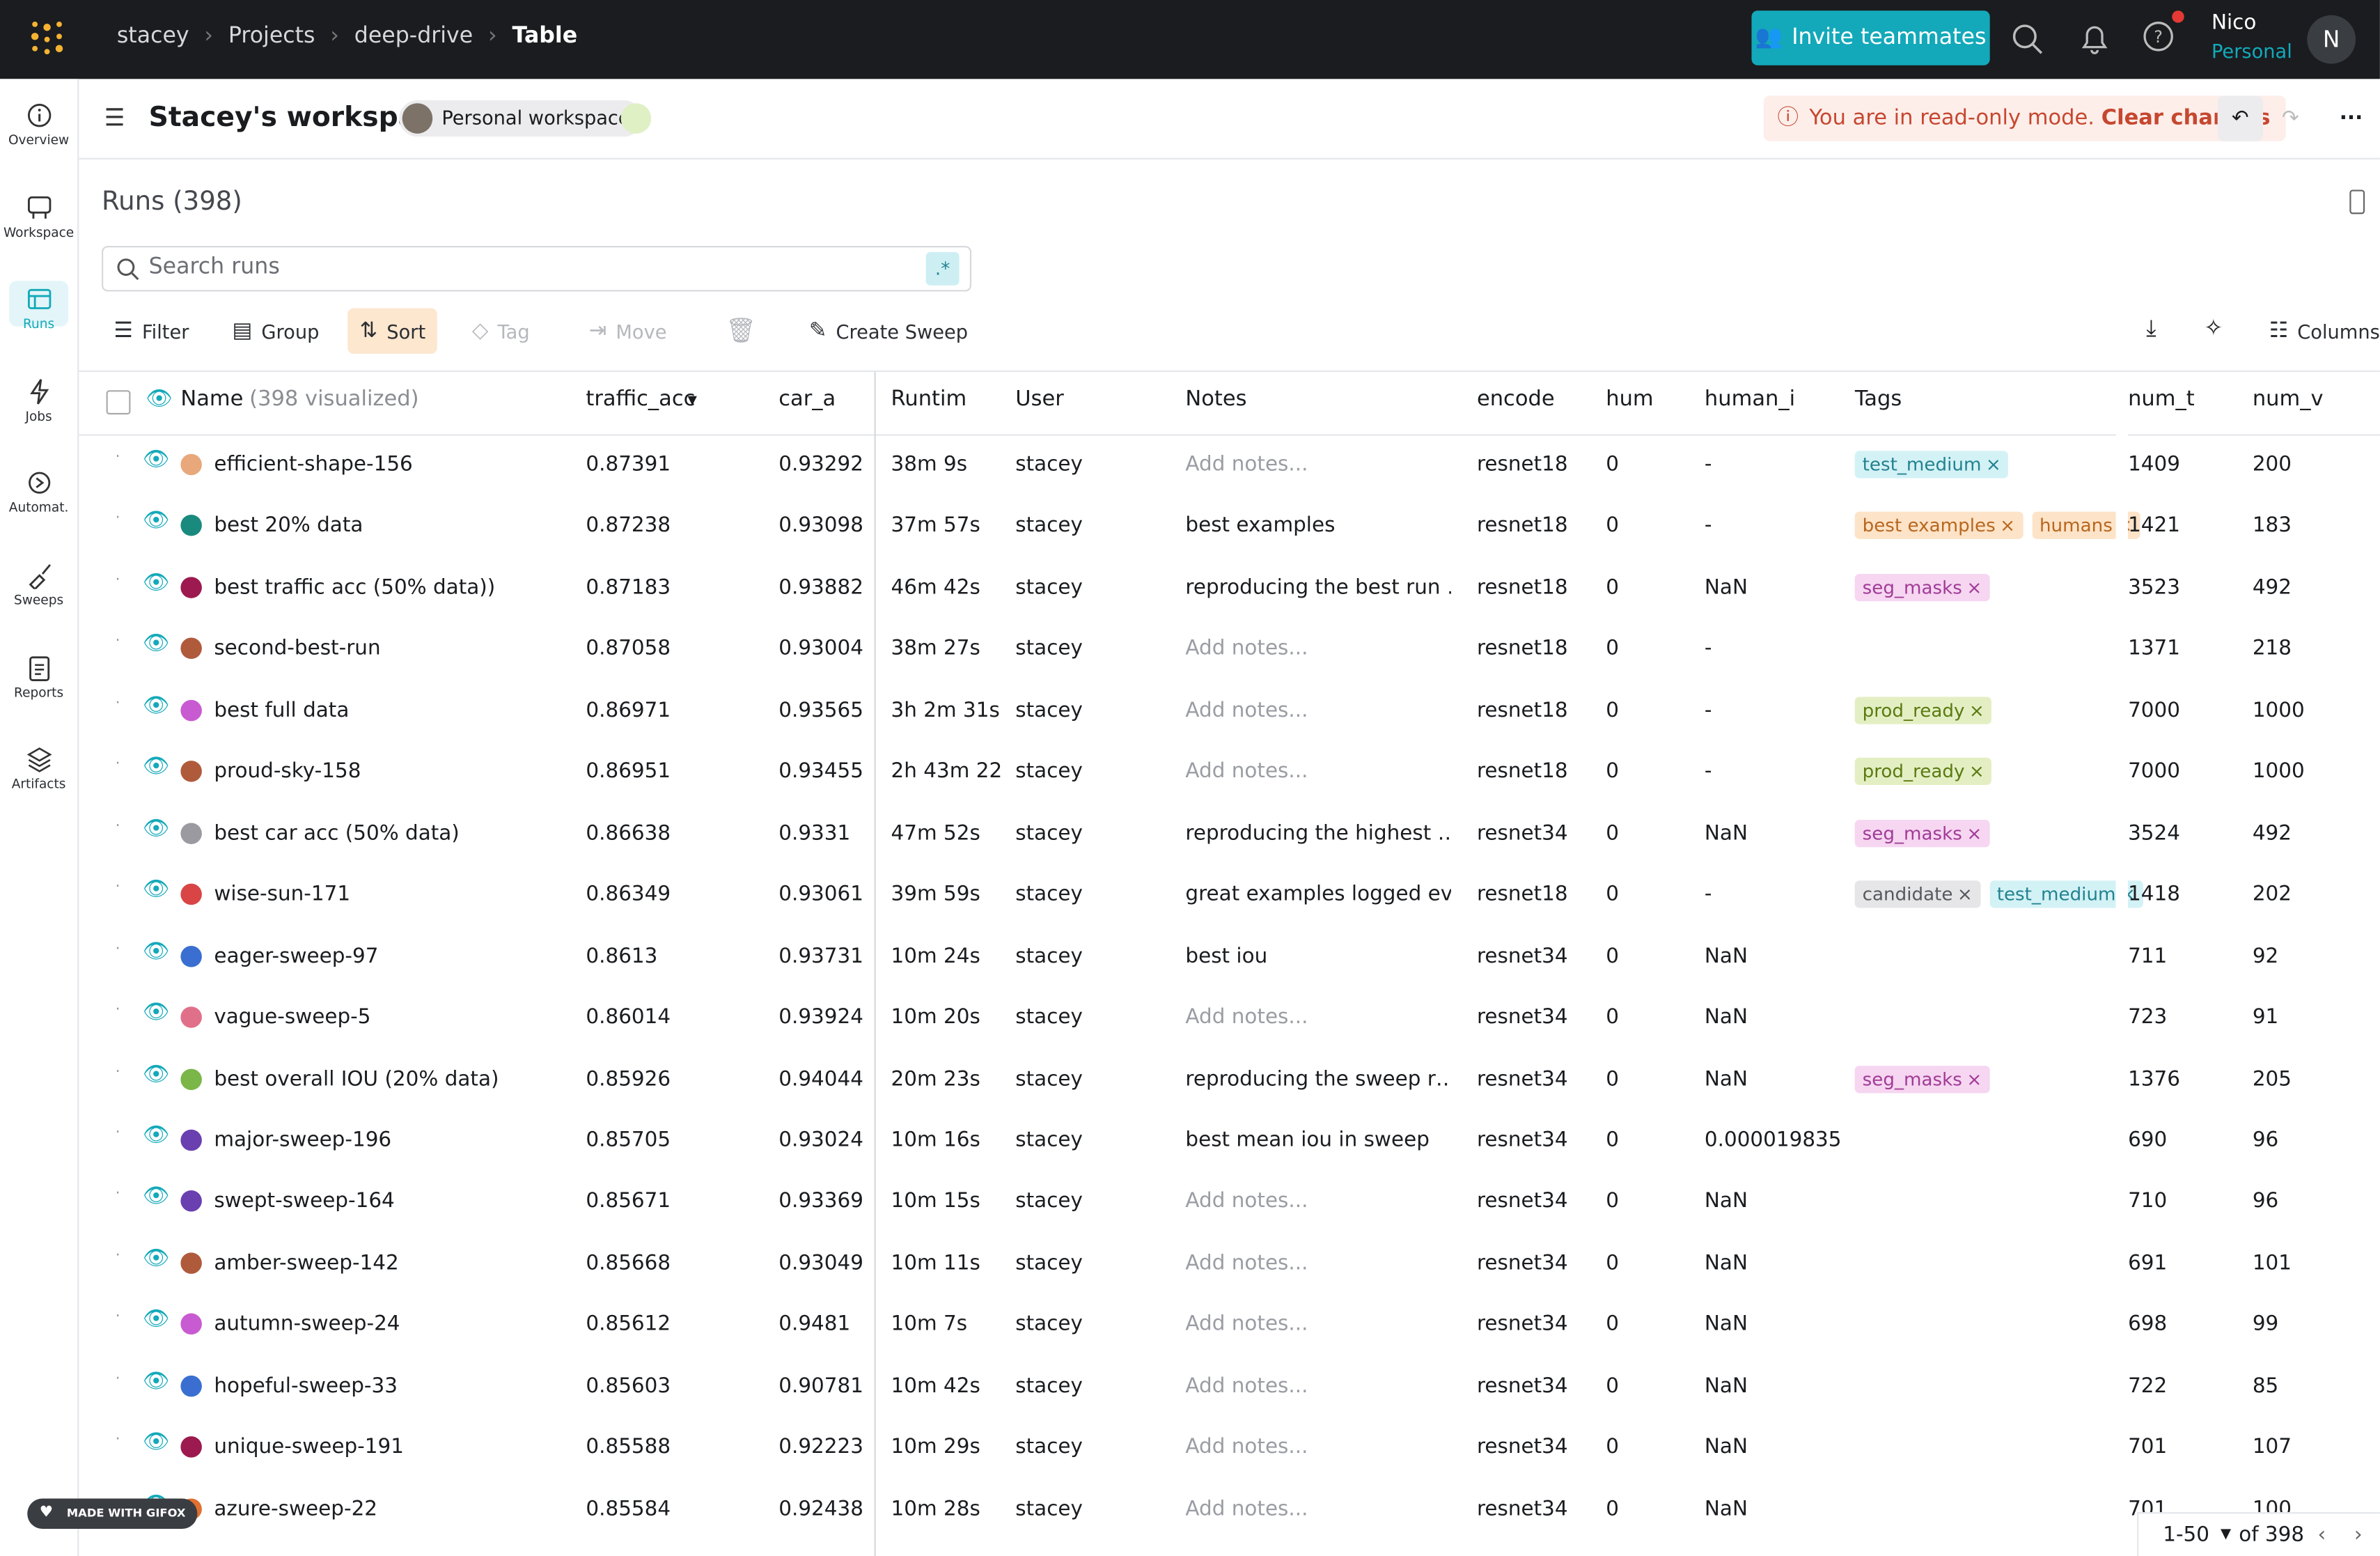 Image resolution: width=2380 pixels, height=1556 pixels. Describe the element at coordinates (628, 330) in the screenshot. I see `toolbar-button: ⇥Move` at that location.